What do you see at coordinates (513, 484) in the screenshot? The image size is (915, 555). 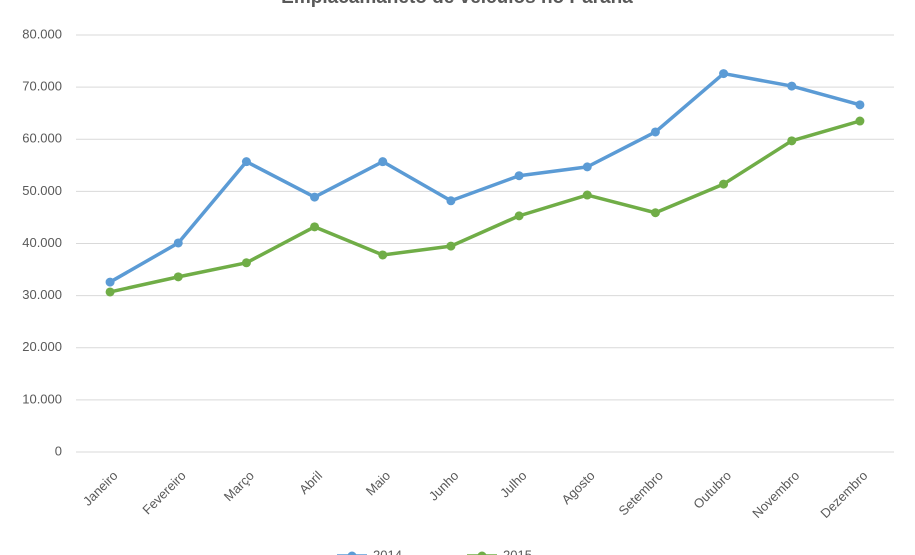 I see `x-tick-label: Julho` at bounding box center [513, 484].